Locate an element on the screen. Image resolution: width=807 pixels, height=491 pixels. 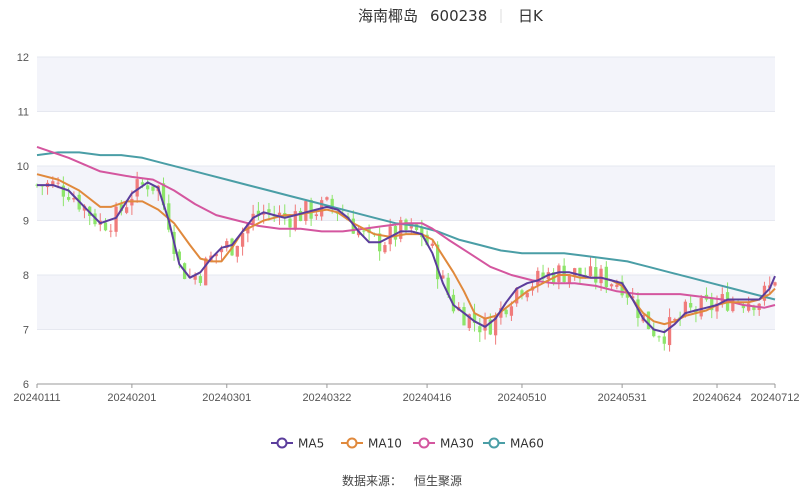
legend-item-ma60: MA60 is located at coordinates (513, 444).